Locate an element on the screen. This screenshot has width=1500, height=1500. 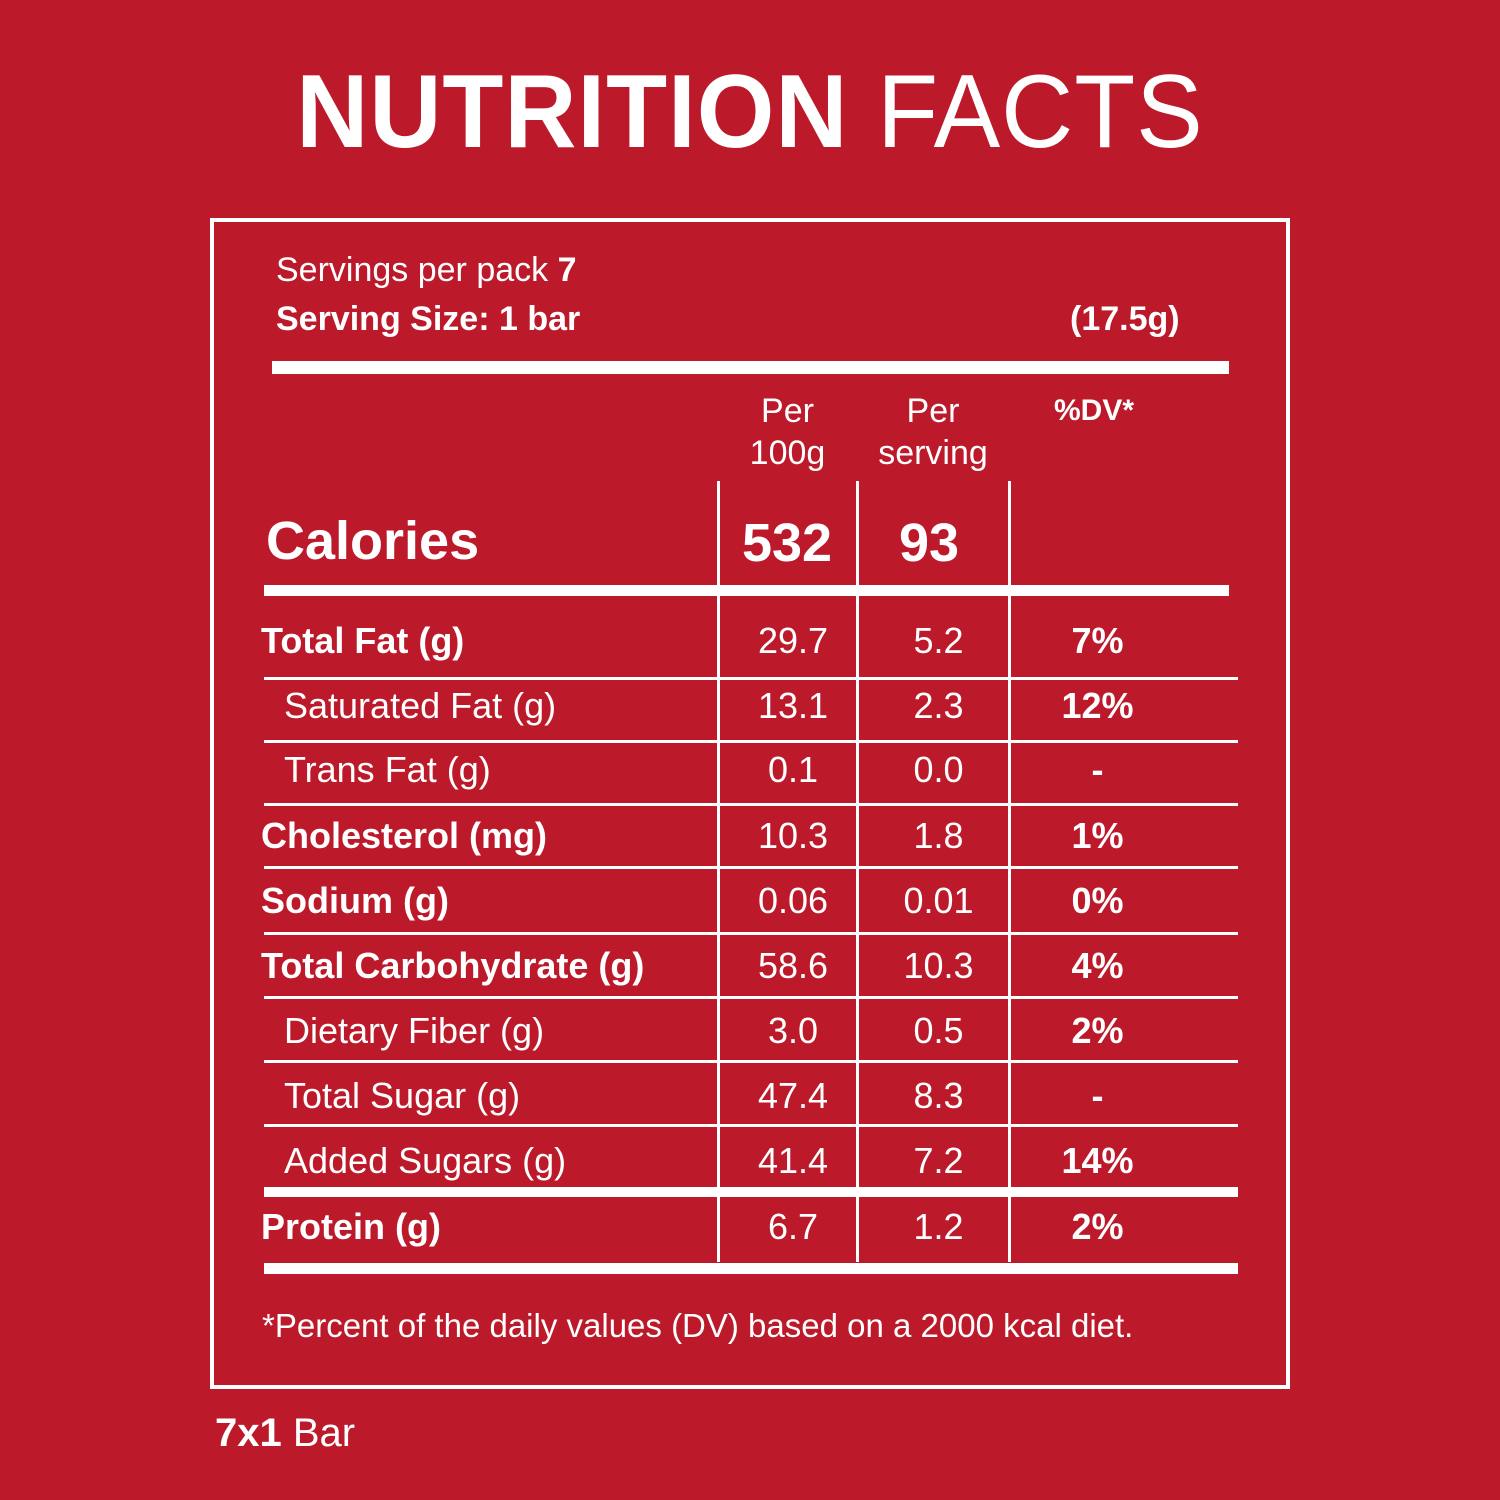
cell-per-serving: 0.01 is located at coordinates (938, 900).